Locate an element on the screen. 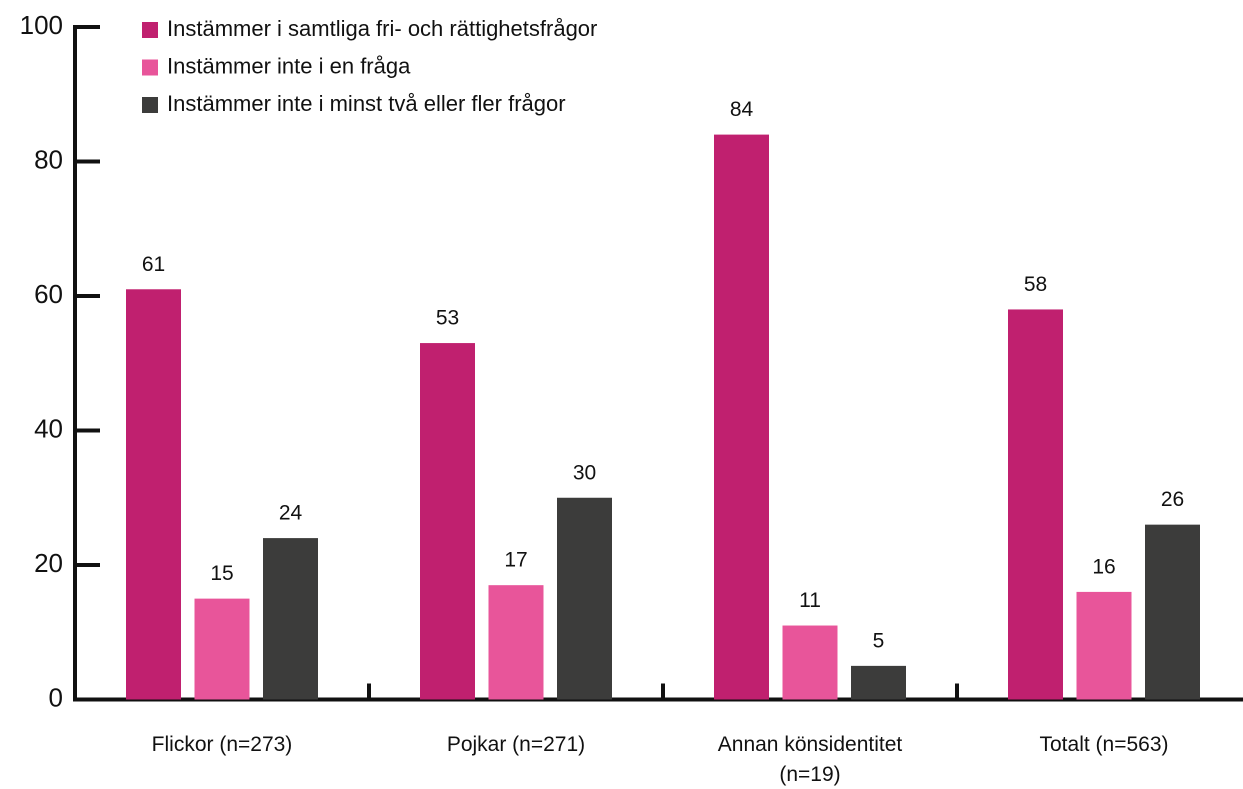 This screenshot has height=789, width=1243. data-label: 84 is located at coordinates (742, 109).